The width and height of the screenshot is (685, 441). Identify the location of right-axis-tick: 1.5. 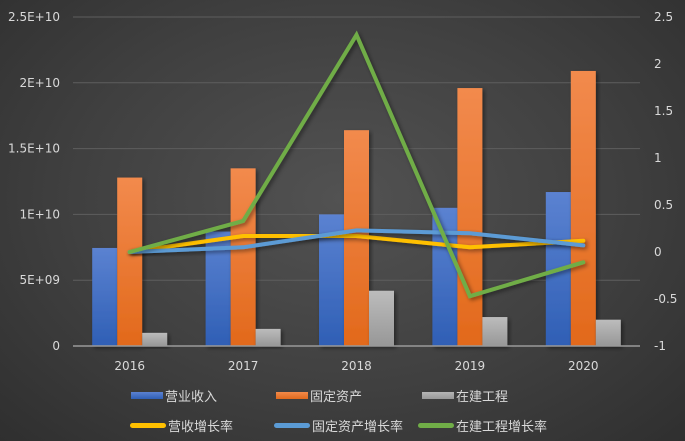
(663, 111).